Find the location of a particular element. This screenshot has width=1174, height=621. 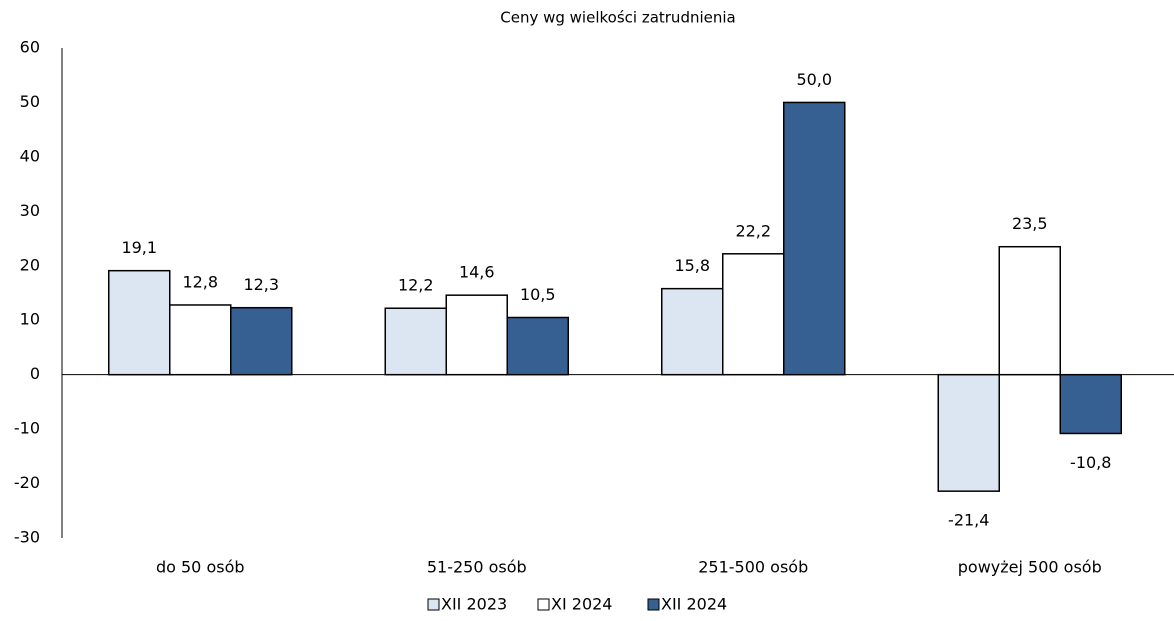

y-tick-label: -10 is located at coordinates (27, 428).